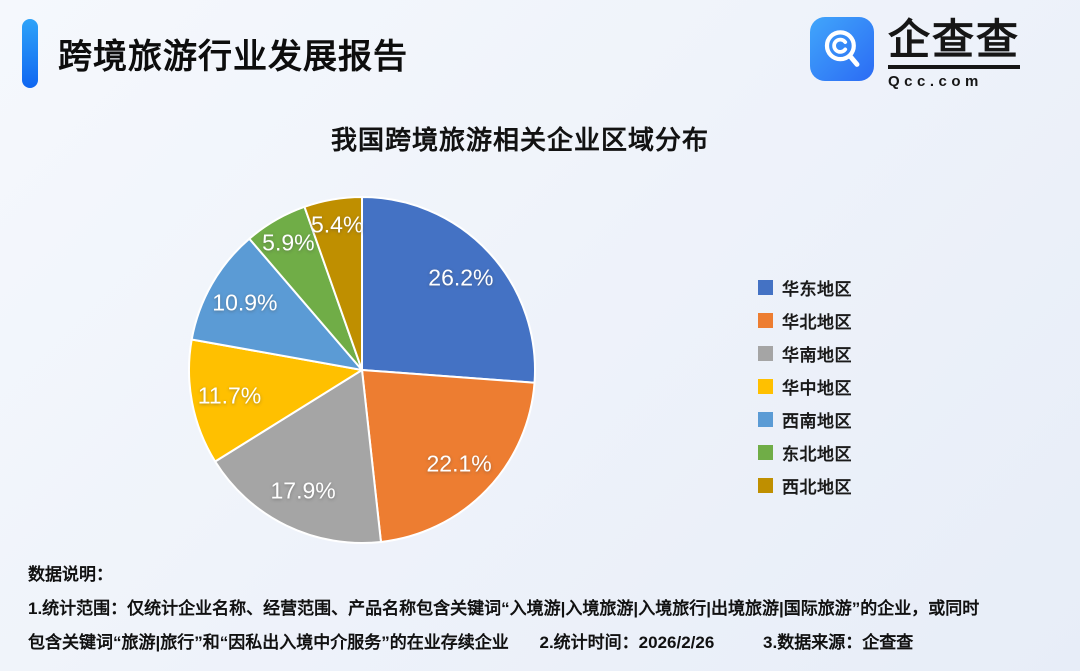 The image size is (1080, 671). What do you see at coordinates (817, 355) in the screenshot?
I see `legend-label: 华南地区` at bounding box center [817, 355].